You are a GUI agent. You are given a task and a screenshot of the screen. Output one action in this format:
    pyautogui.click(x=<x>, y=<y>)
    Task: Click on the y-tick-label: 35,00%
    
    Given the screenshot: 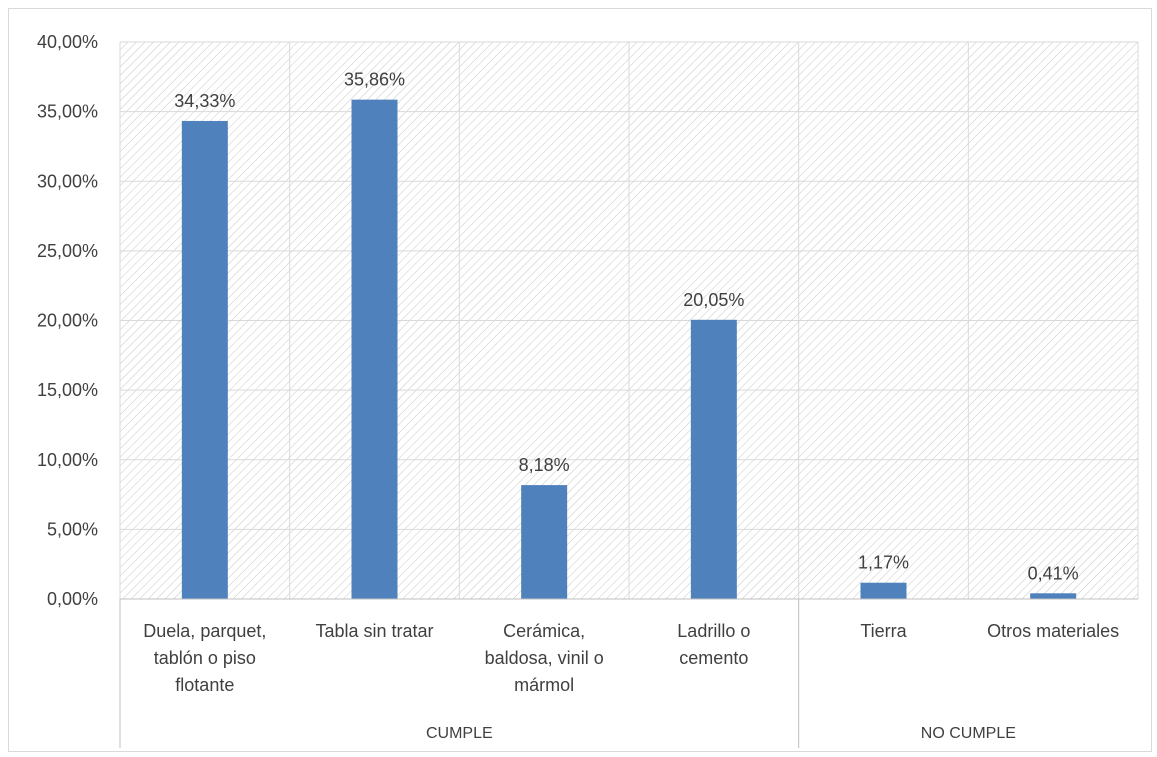 What is the action you would take?
    pyautogui.click(x=67, y=112)
    